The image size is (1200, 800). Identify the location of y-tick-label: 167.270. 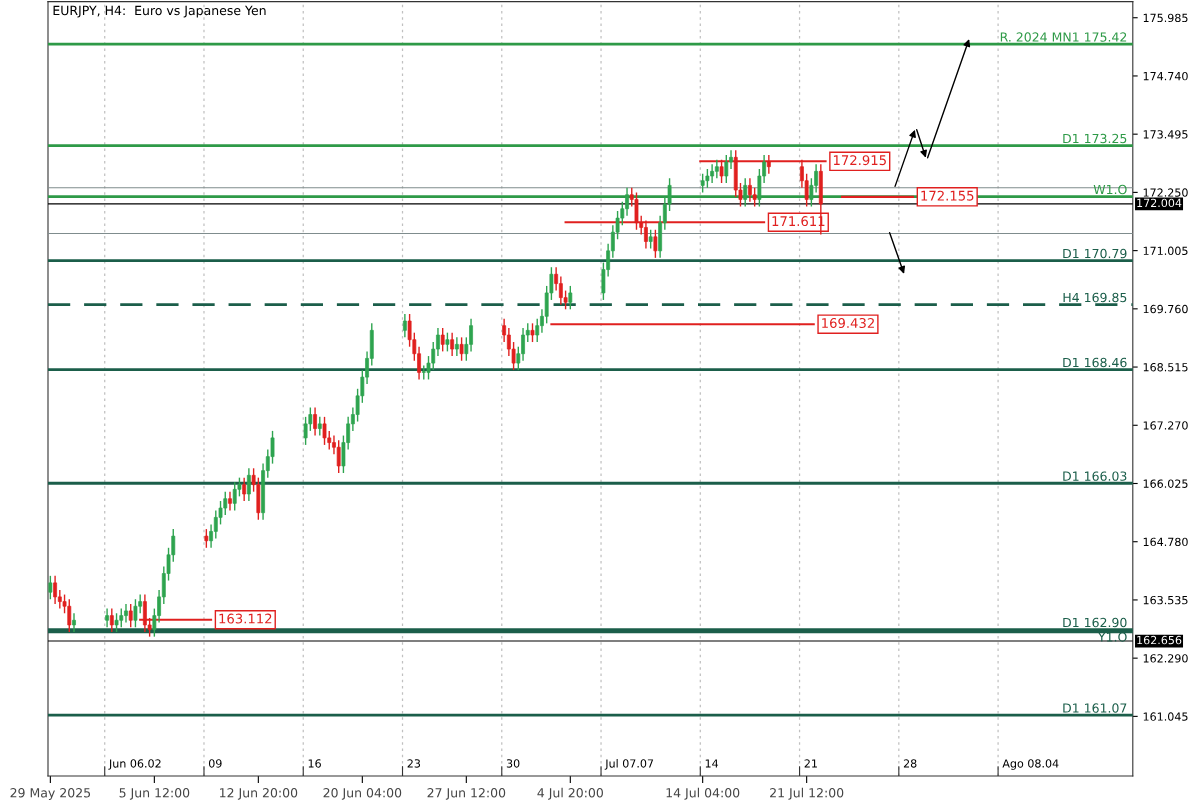
(1165, 425).